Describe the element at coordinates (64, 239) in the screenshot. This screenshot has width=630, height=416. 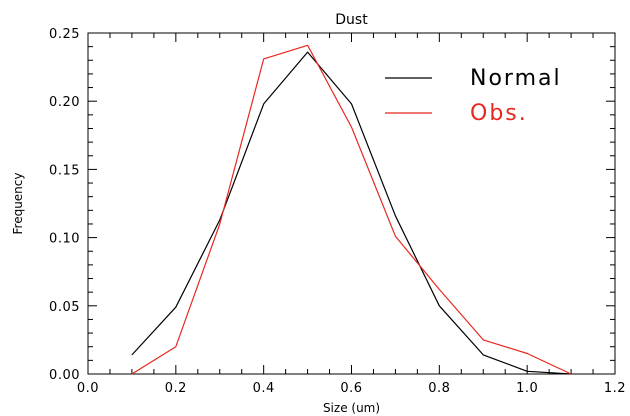
I see `y-tick-label: 0.10` at that location.